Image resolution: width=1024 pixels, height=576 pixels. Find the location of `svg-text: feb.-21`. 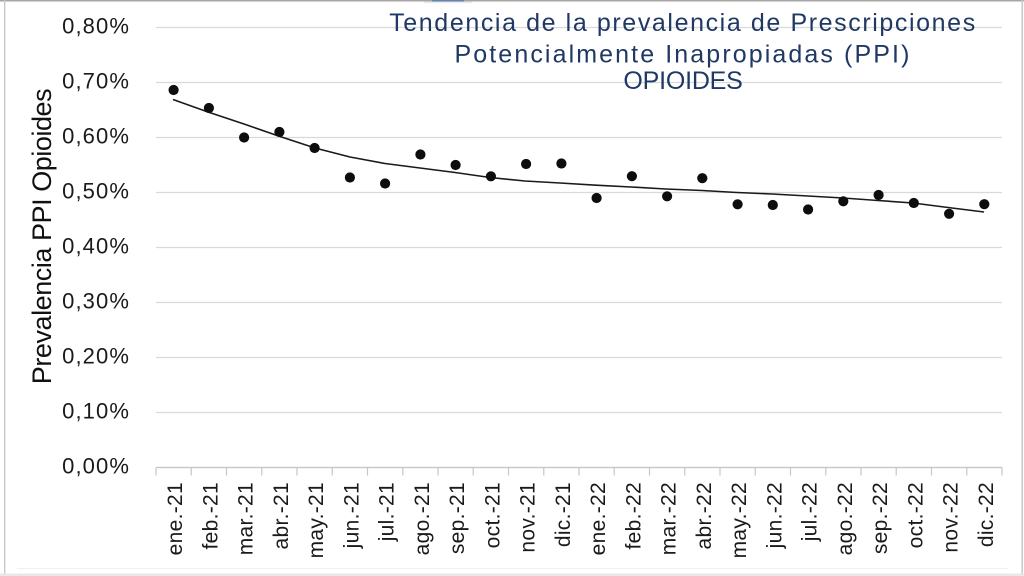

svg-text: feb.-21 is located at coordinates (210, 515).